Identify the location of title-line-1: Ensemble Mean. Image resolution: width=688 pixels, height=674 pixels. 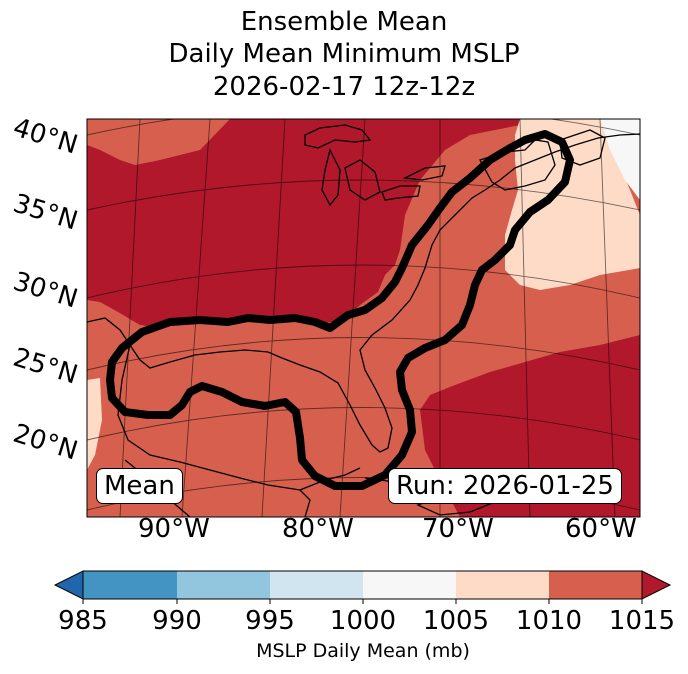
(344, 22).